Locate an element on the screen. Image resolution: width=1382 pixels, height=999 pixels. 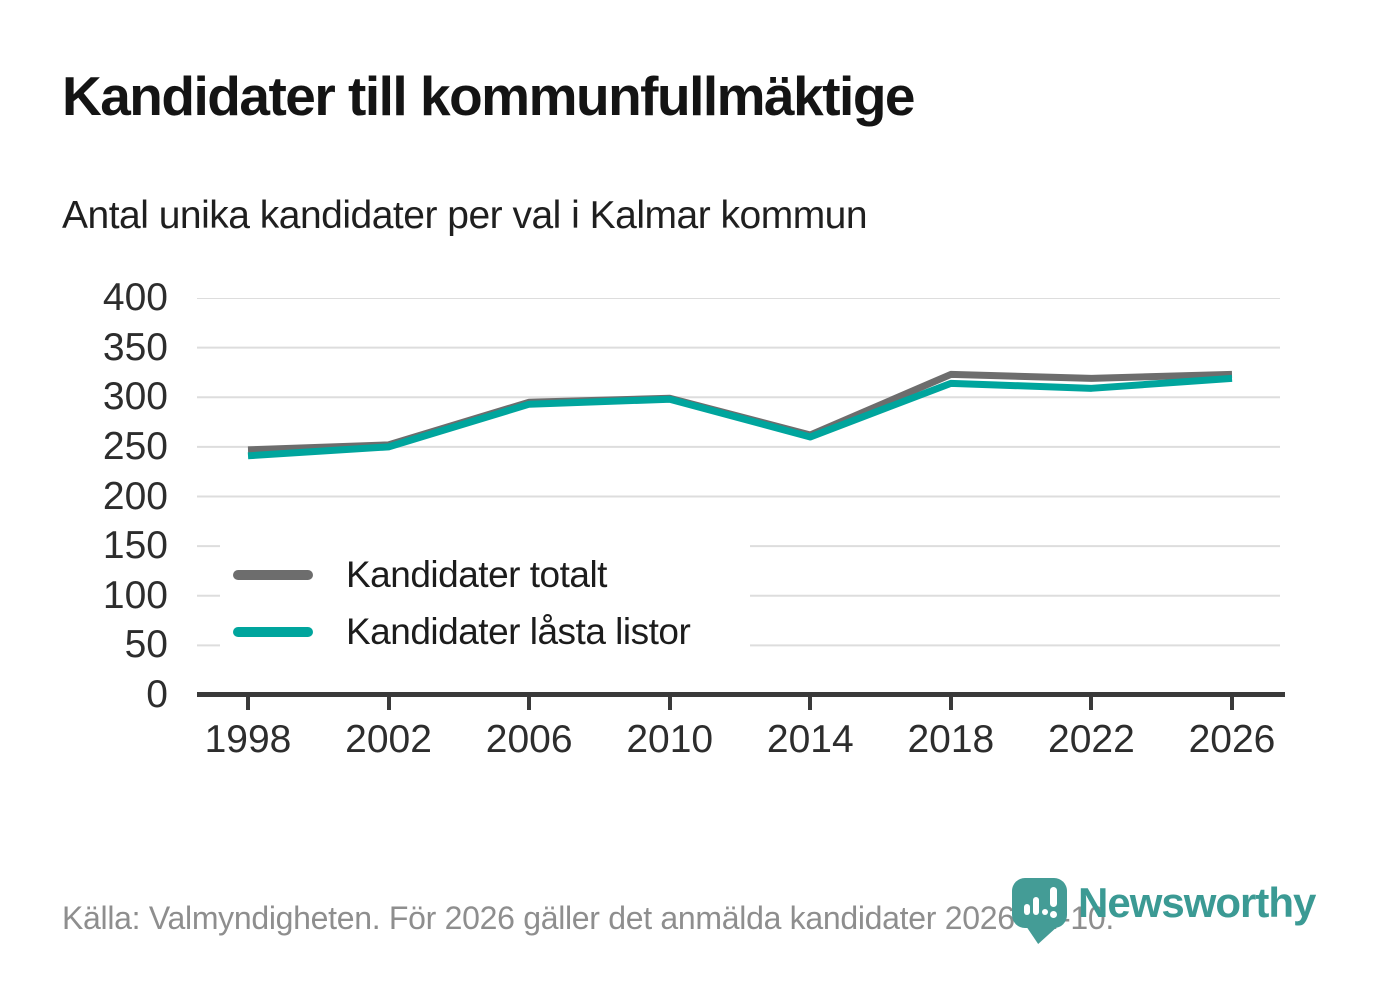
y-tick-label-300: 300 is located at coordinates (135, 397).